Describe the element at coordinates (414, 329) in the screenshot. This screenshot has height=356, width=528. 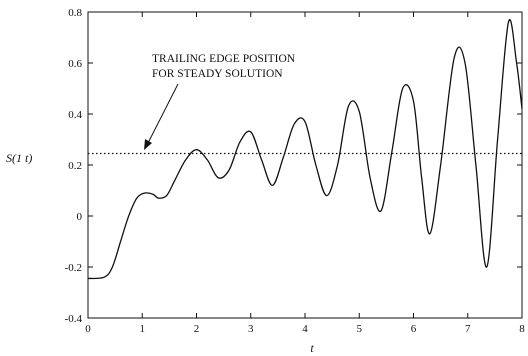
I see `x-tick-label: 6` at that location.